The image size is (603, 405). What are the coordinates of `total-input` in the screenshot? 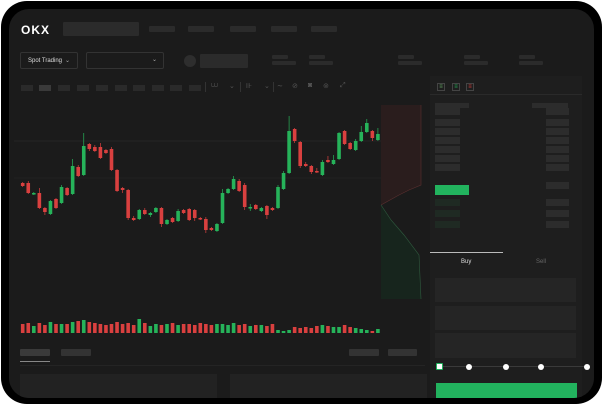 It's located at (505, 345).